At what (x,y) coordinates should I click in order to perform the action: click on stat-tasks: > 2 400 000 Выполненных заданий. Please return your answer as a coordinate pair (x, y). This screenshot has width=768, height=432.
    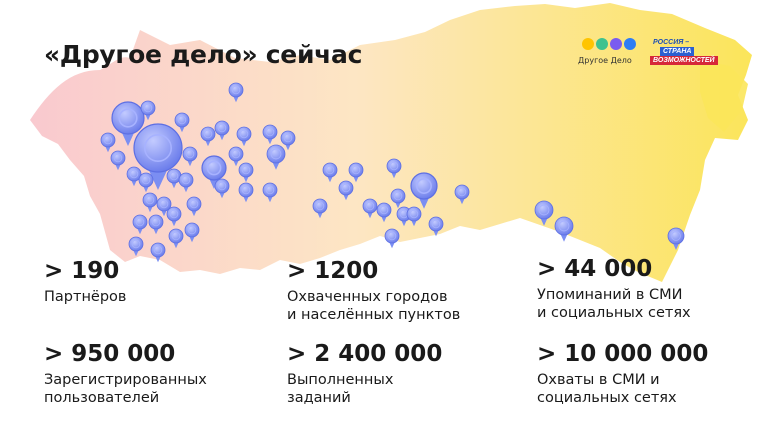
    Looking at the image, I should click on (364, 374).